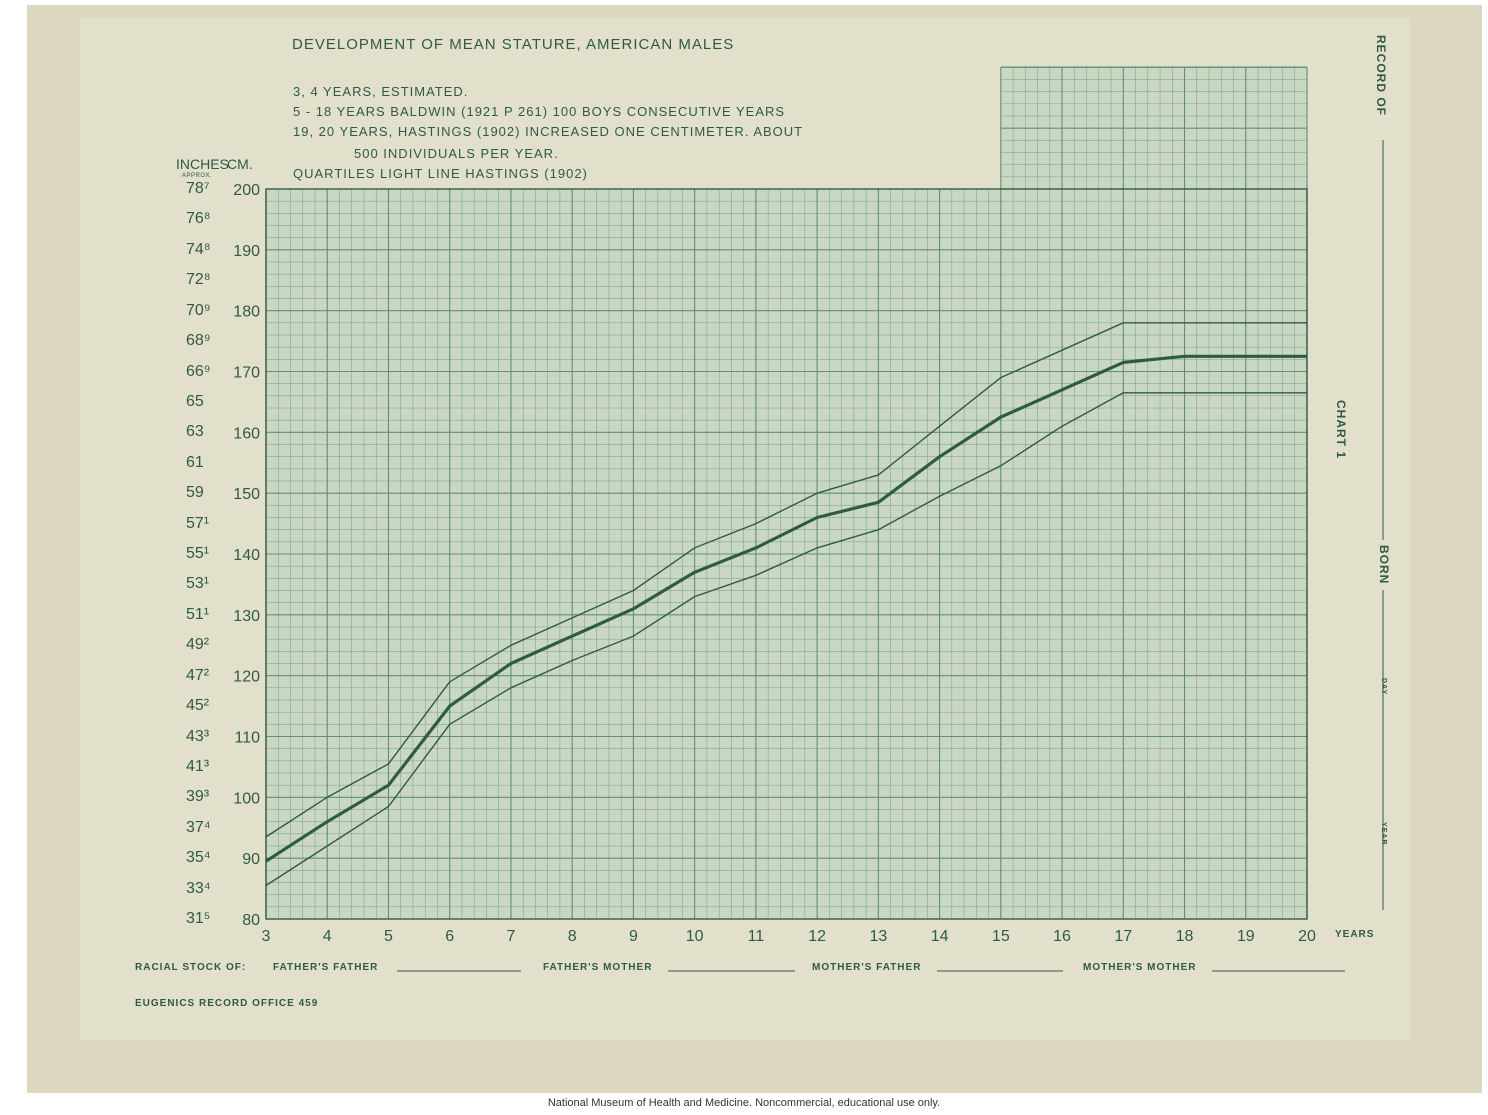 This screenshot has height=1115, width=1488. Describe the element at coordinates (251, 859) in the screenshot. I see `cm-tick-label: 90` at that location.